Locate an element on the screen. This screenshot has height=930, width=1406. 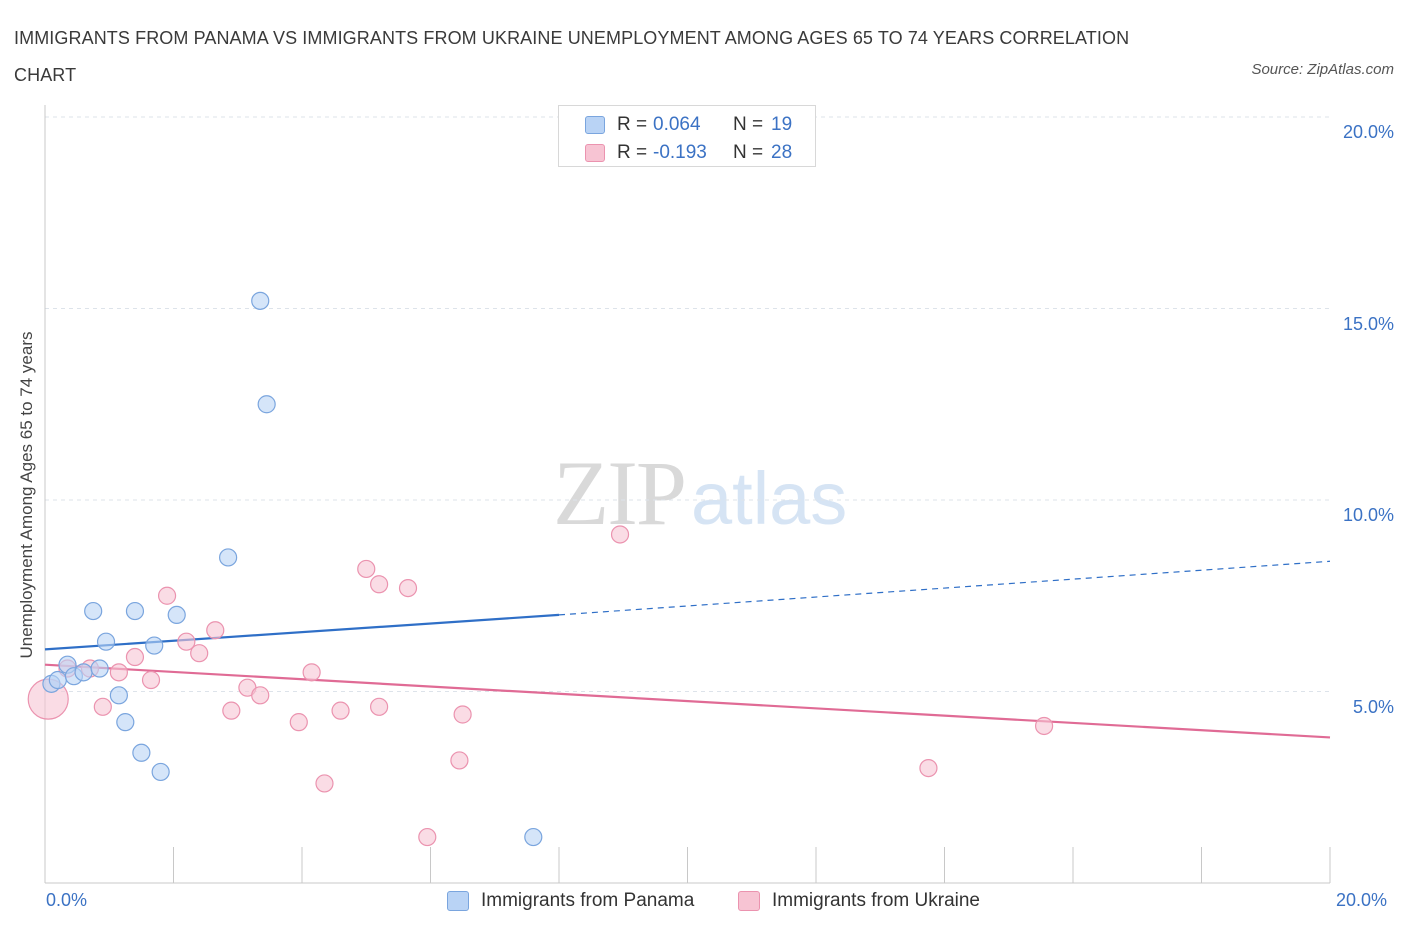
panama-legend-swatch is located at coordinates (458, 901).